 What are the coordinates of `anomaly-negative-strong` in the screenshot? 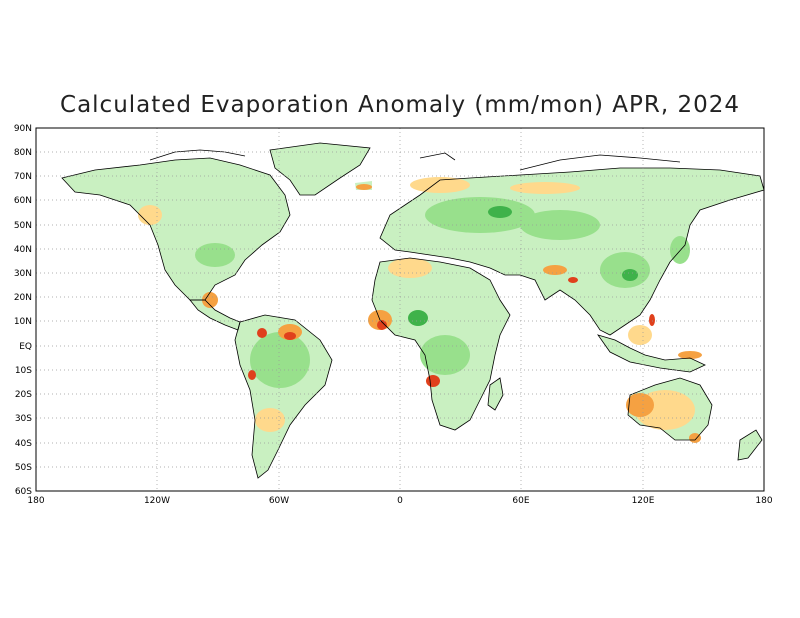 It's located at (451, 332).